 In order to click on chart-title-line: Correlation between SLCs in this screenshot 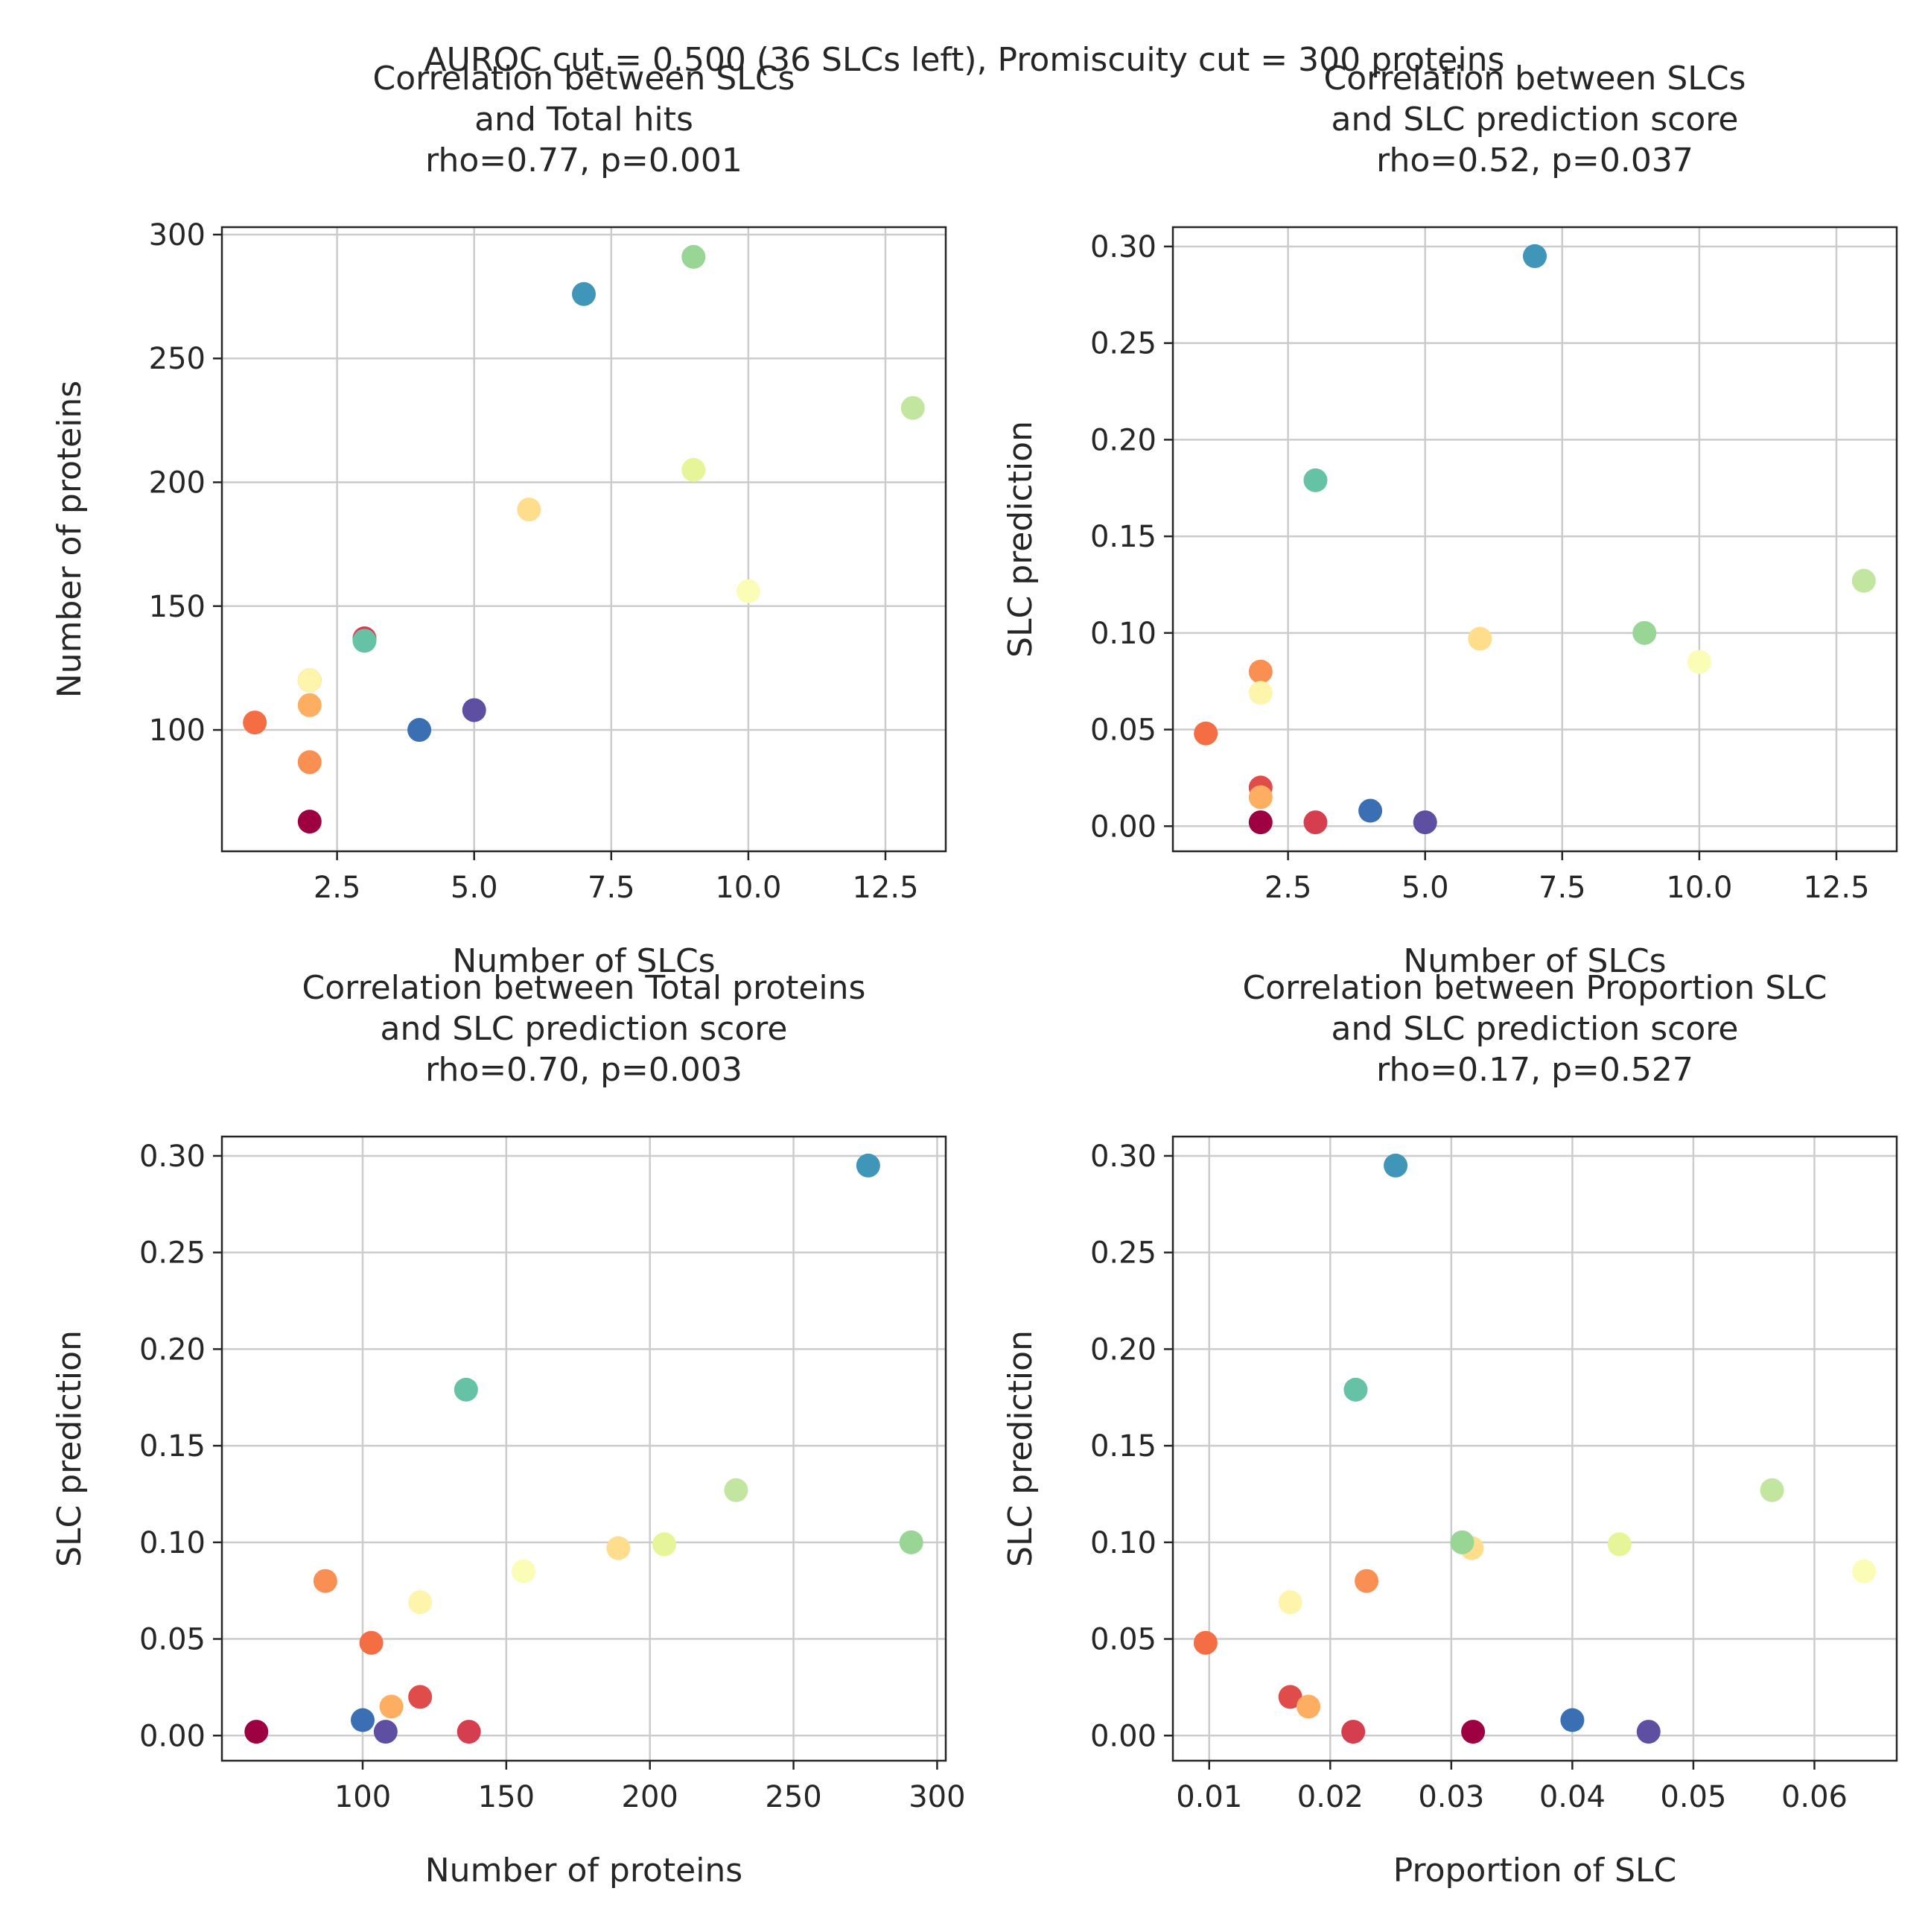, I will do `click(584, 79)`.